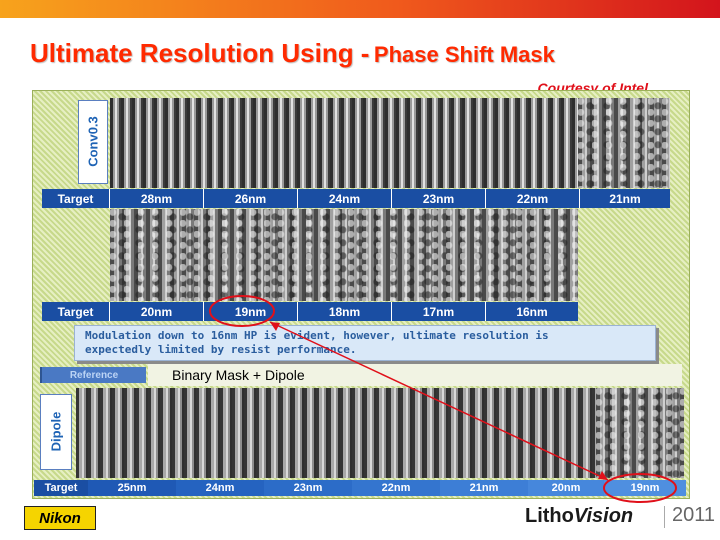 The height and width of the screenshot is (540, 720). I want to click on arrowhead-end, so click(603, 475).